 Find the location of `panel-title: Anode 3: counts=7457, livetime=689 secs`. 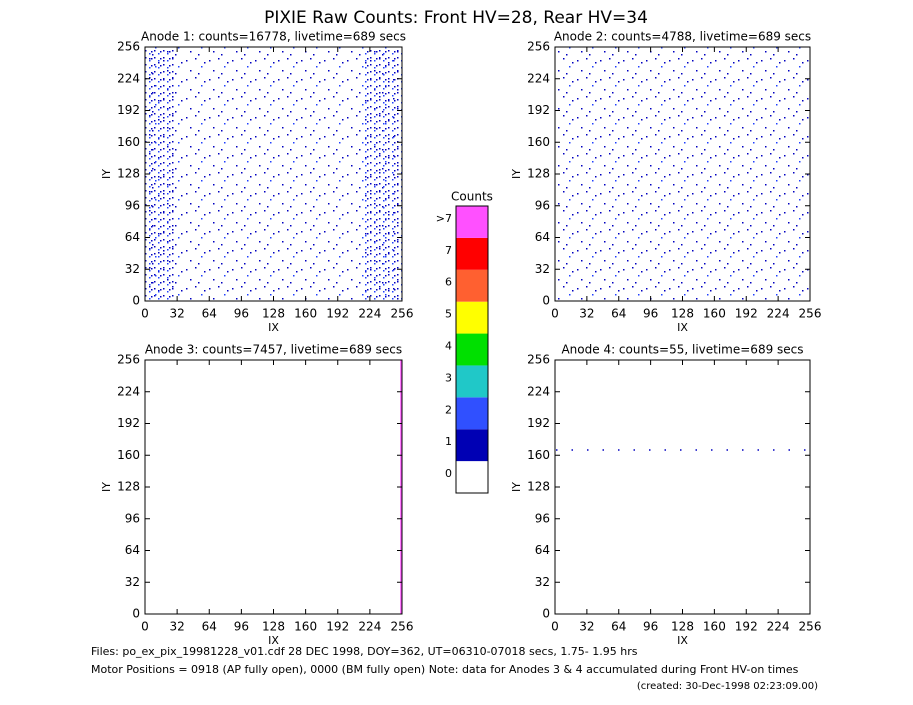

panel-title: Anode 3: counts=7457, livetime=689 secs is located at coordinates (273, 350).